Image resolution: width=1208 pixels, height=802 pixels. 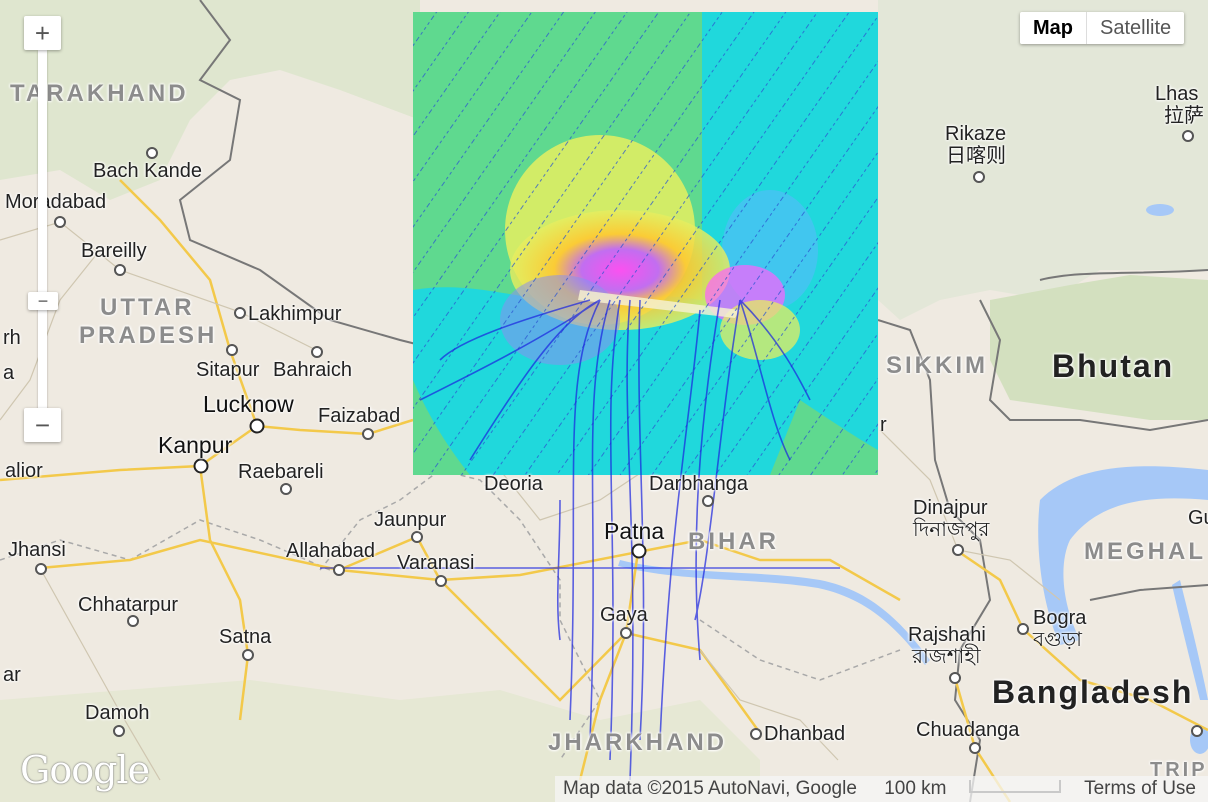 I want to click on city-label: Lhas, so click(x=1177, y=94).